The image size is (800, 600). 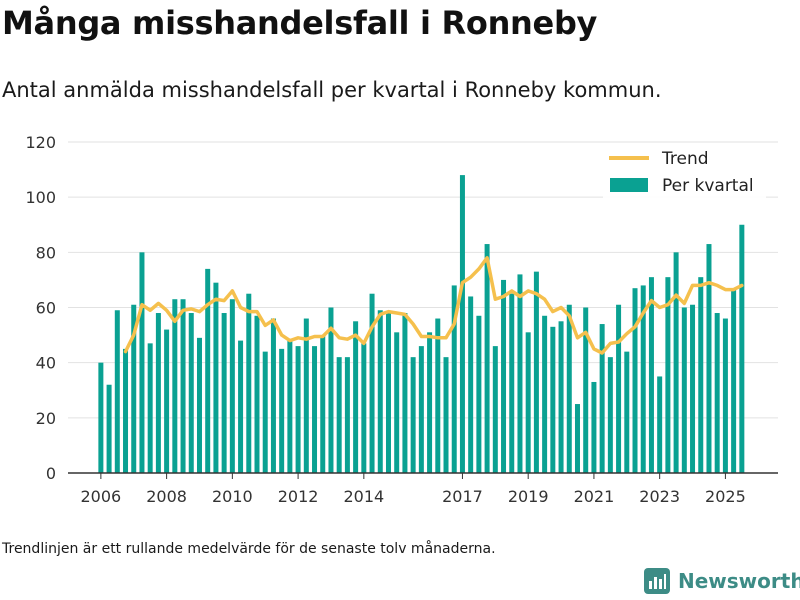 What do you see at coordinates (594, 496) in the screenshot?
I see `x-tick-label: 2021` at bounding box center [594, 496].